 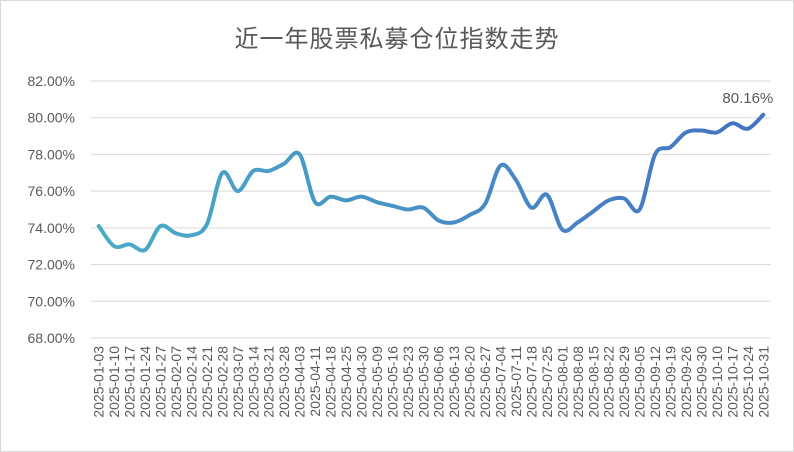 What do you see at coordinates (593, 382) in the screenshot?
I see `x-tick-label: 2025-08-15` at bounding box center [593, 382].